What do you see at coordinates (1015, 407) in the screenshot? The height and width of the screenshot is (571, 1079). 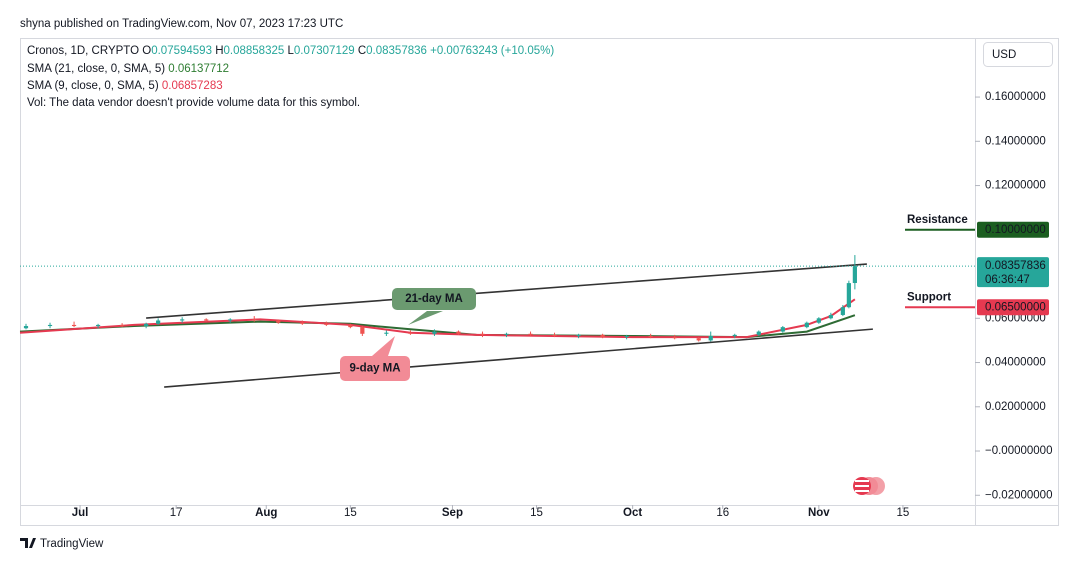 I see `y-tick-label: 0.02000000` at bounding box center [1015, 407].